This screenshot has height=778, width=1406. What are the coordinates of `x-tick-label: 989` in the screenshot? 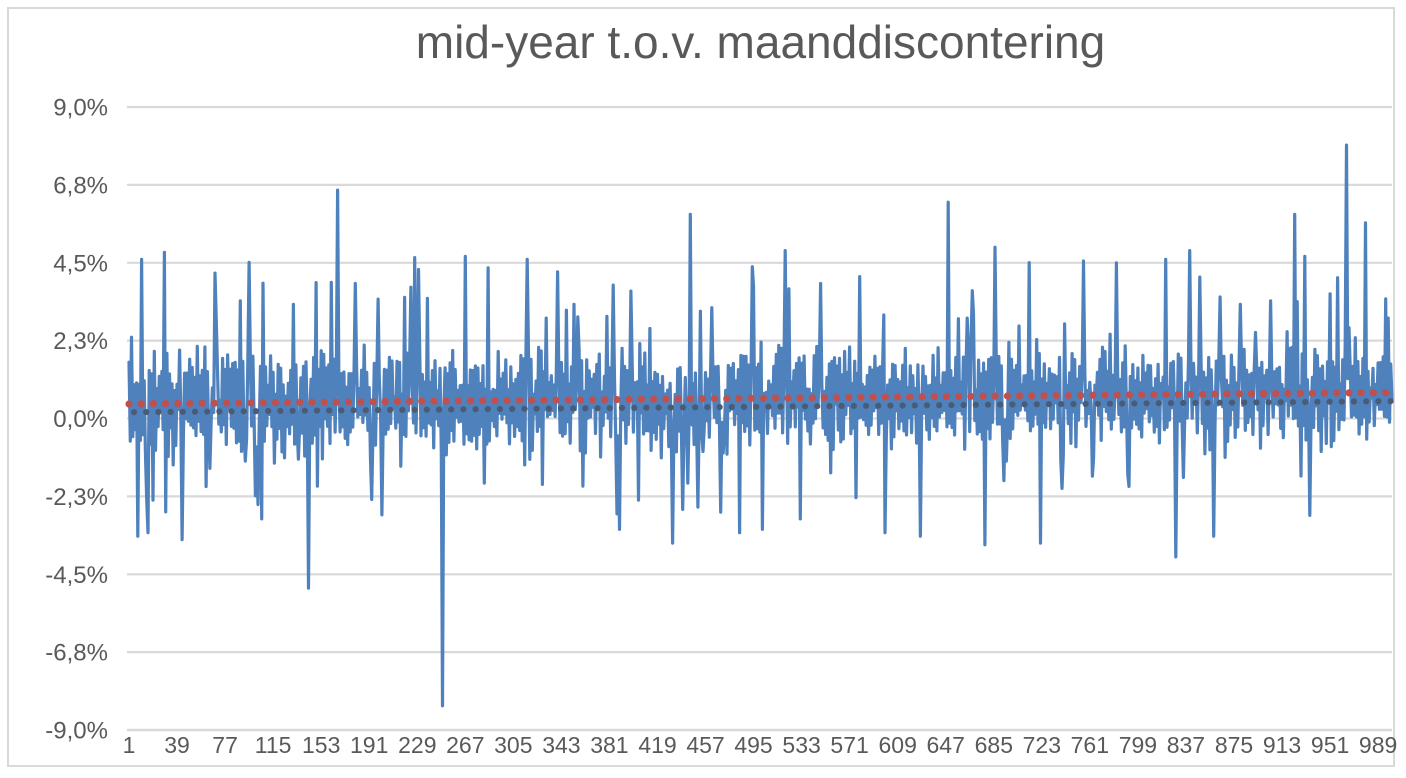 It's located at (1378, 745).